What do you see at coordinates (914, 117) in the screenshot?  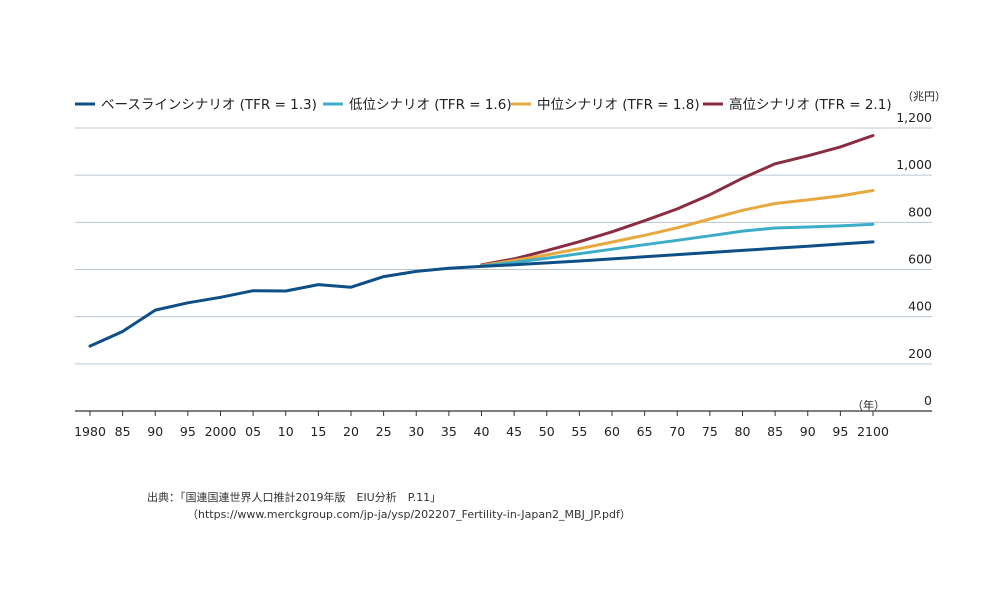 I see `y-tick-label: 1,200` at bounding box center [914, 117].